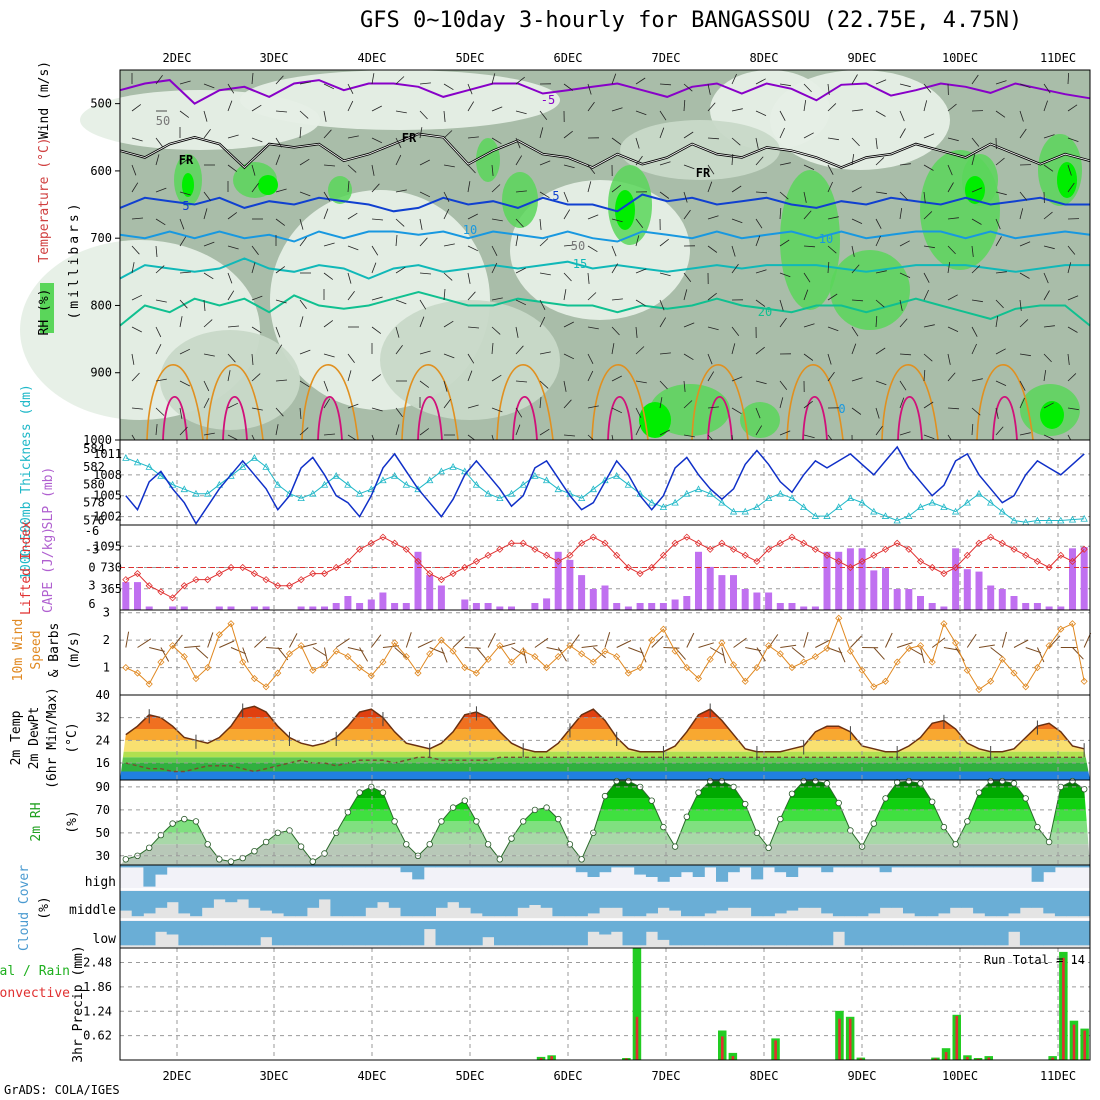 The height and width of the screenshot is (1100, 1100). What do you see at coordinates (92, 910) in the screenshot?
I see `cloud-middle-label: middle` at bounding box center [92, 910].